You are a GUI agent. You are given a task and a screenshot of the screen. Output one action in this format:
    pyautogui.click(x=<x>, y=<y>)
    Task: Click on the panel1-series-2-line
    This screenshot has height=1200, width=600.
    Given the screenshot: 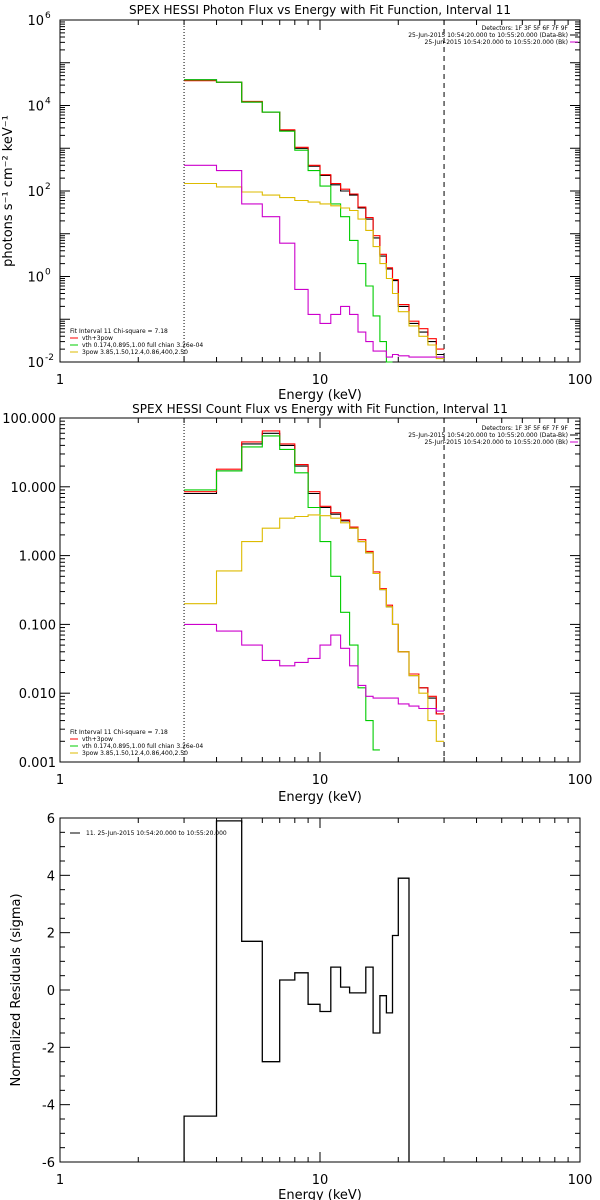 What is the action you would take?
    pyautogui.click(x=288, y=221)
    